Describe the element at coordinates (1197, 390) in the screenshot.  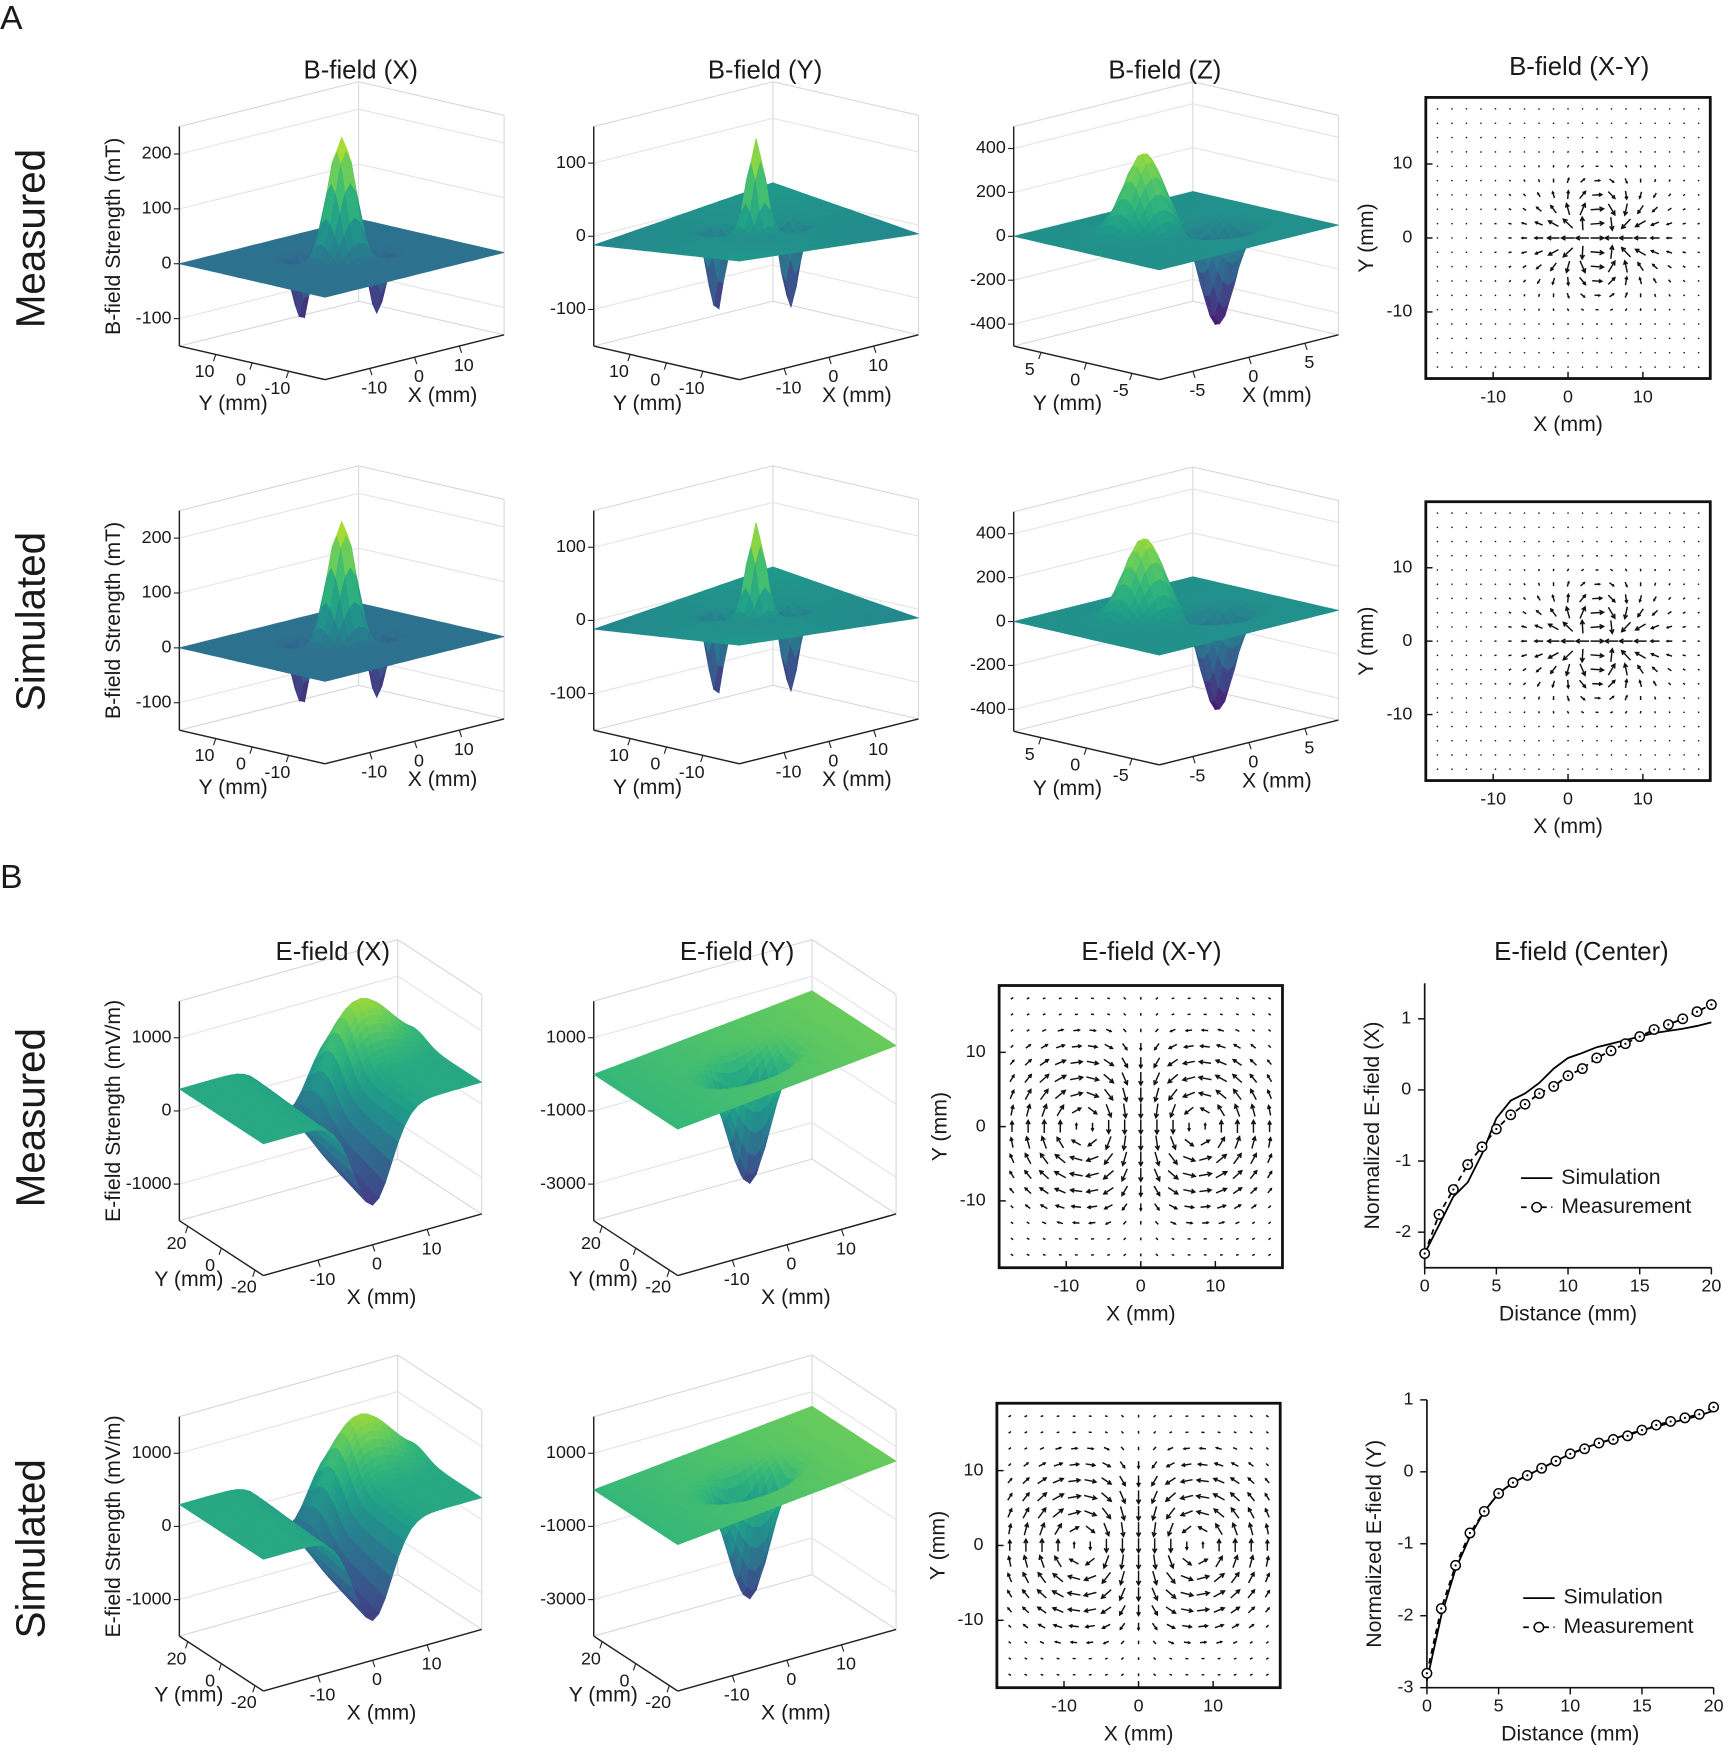
I see `x-tick-label: -5` at that location.